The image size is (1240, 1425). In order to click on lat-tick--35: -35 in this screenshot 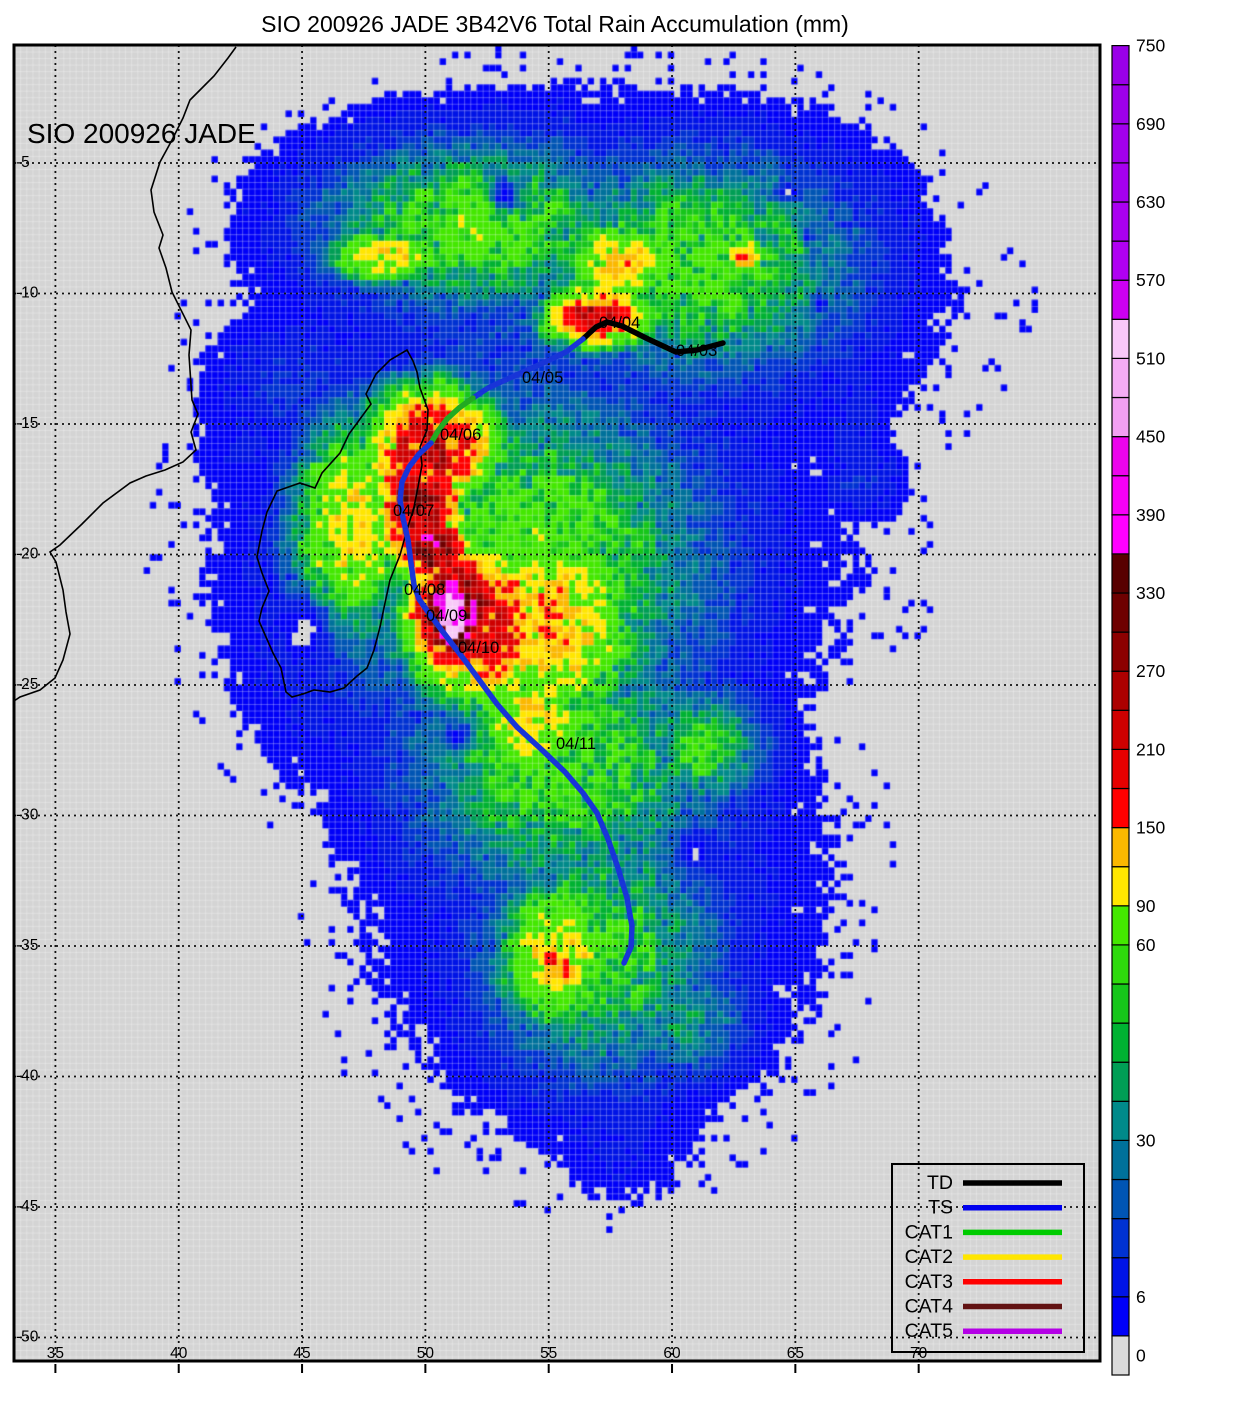, I will do `click(27, 945)`.